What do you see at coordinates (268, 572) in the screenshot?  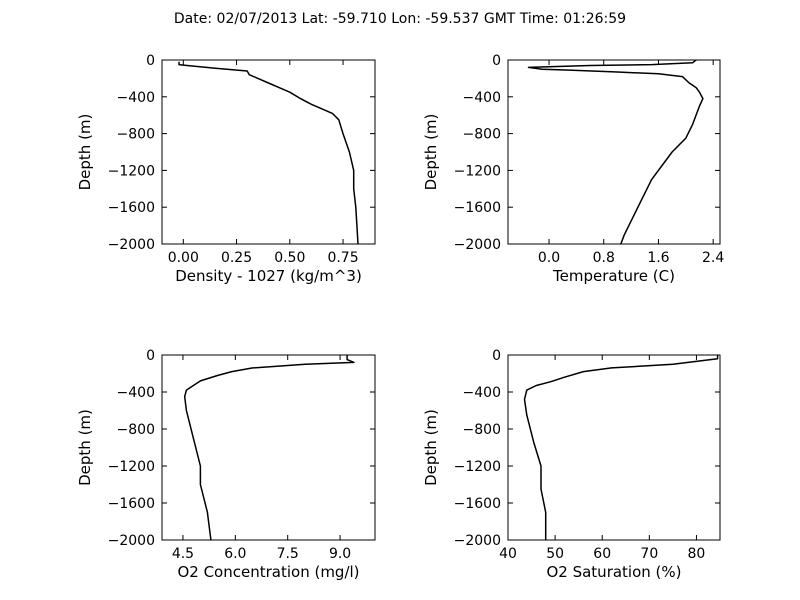 I see `o2-concentration-x-axis-label: O2 Concentration (mg/l)` at bounding box center [268, 572].